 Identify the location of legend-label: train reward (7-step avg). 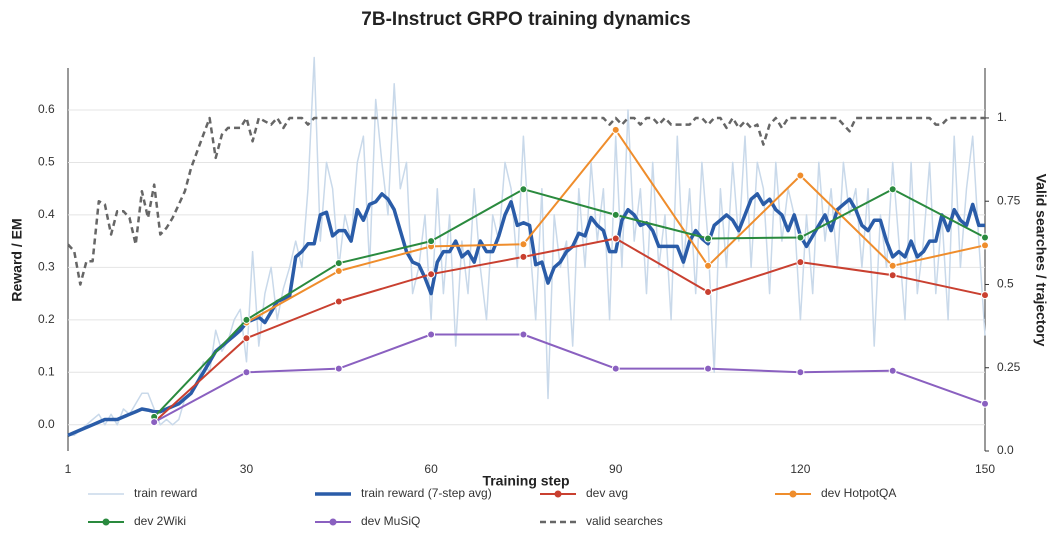
(426, 493).